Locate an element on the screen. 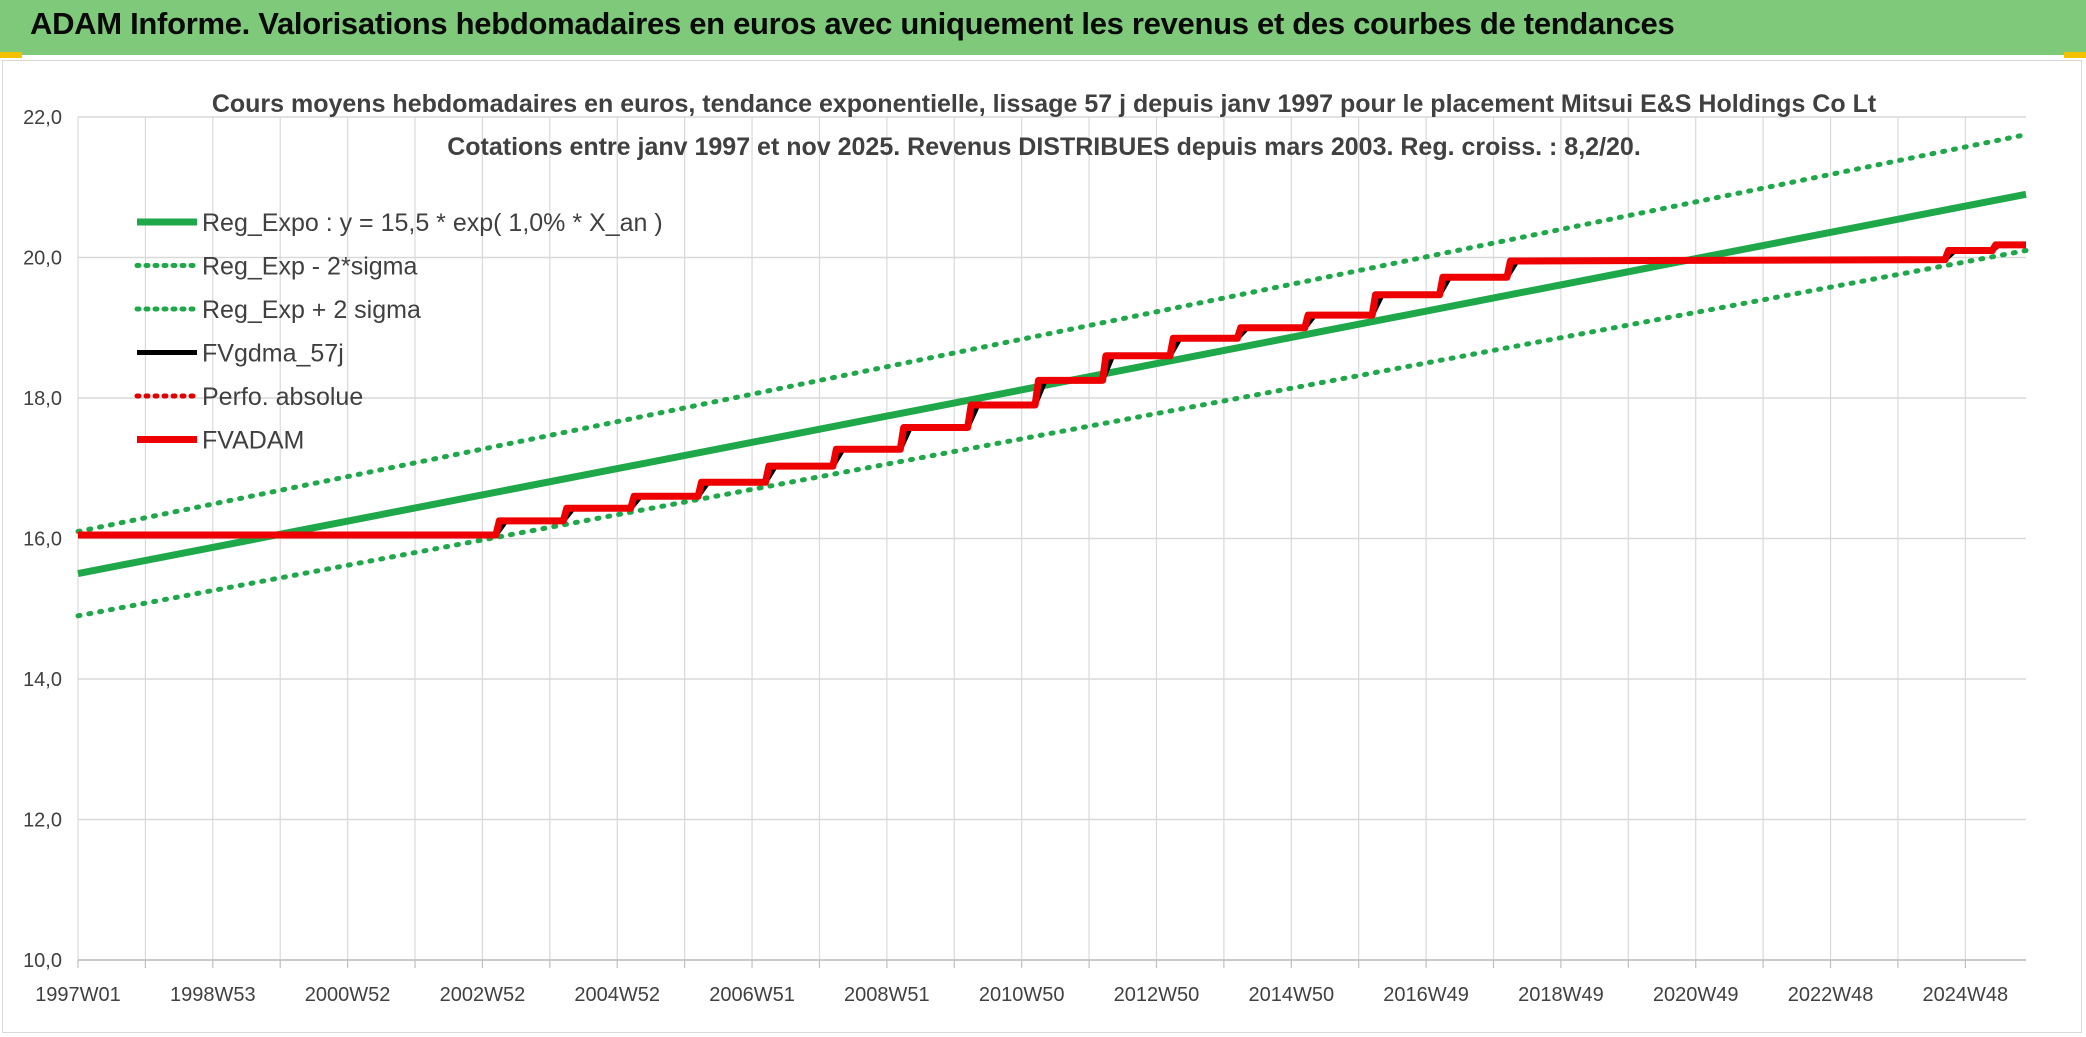 The height and width of the screenshot is (1037, 2086). x-tick-label: 2024W48 is located at coordinates (1966, 995).